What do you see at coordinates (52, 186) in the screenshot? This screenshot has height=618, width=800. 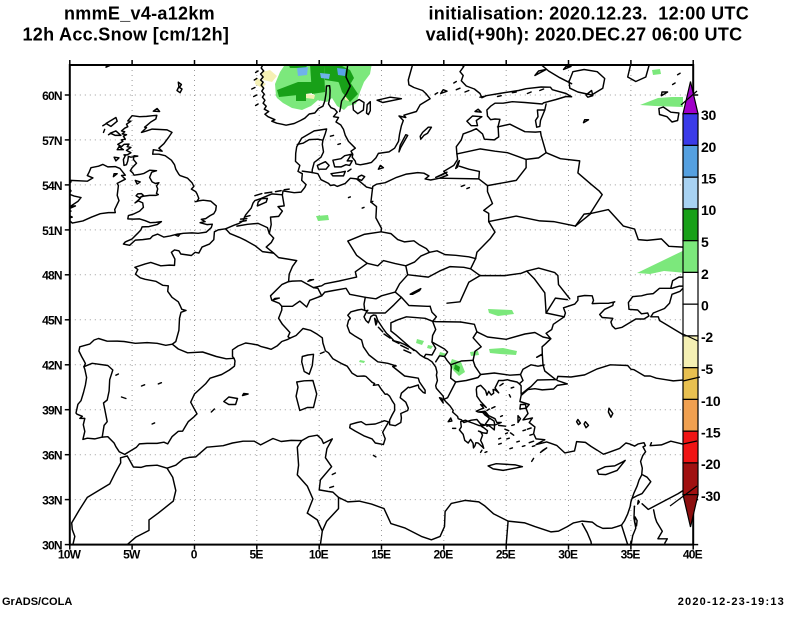 I see `svg-text: 54N` at bounding box center [52, 186].